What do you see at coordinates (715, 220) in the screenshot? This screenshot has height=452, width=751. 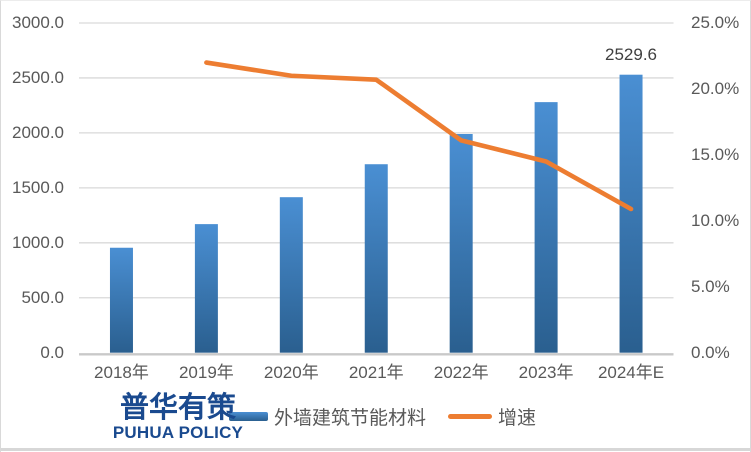 I see `y-axis-right-tick: 10.0%` at bounding box center [715, 220].